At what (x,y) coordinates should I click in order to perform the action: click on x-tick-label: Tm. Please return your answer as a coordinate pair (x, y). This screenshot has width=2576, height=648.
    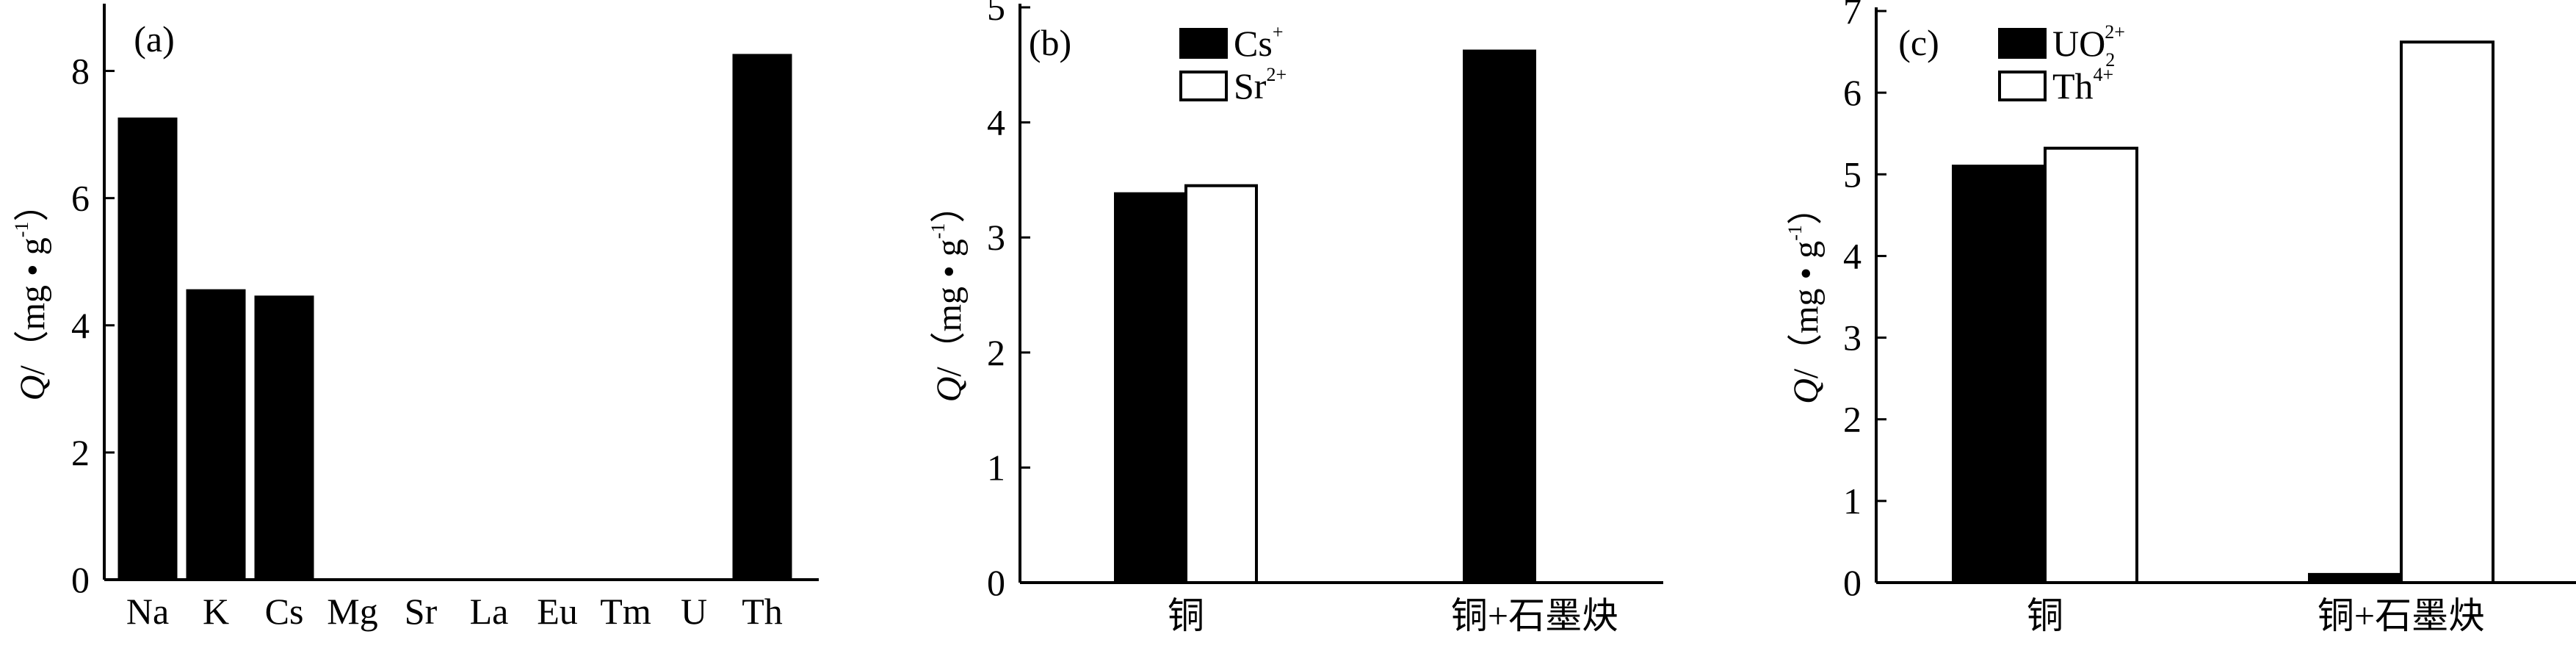
    Looking at the image, I should click on (625, 611).